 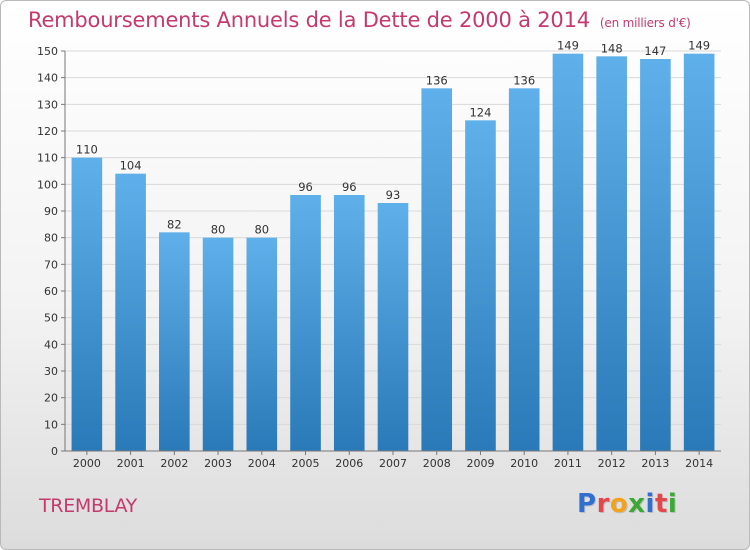 I want to click on y-tick-label: 40, so click(x=51, y=344).